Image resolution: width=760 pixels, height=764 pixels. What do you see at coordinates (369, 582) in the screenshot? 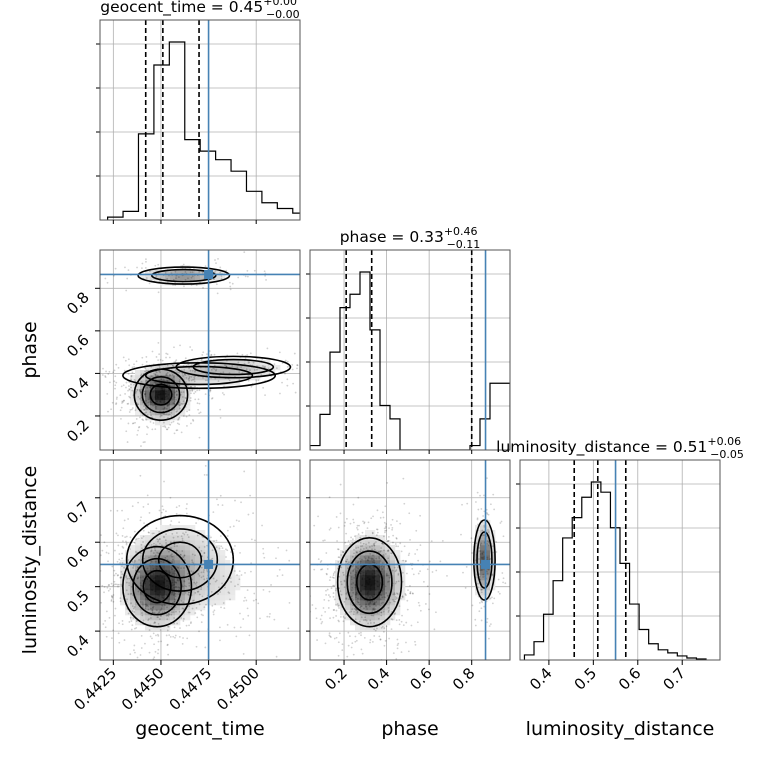
I see `contour` at bounding box center [369, 582].